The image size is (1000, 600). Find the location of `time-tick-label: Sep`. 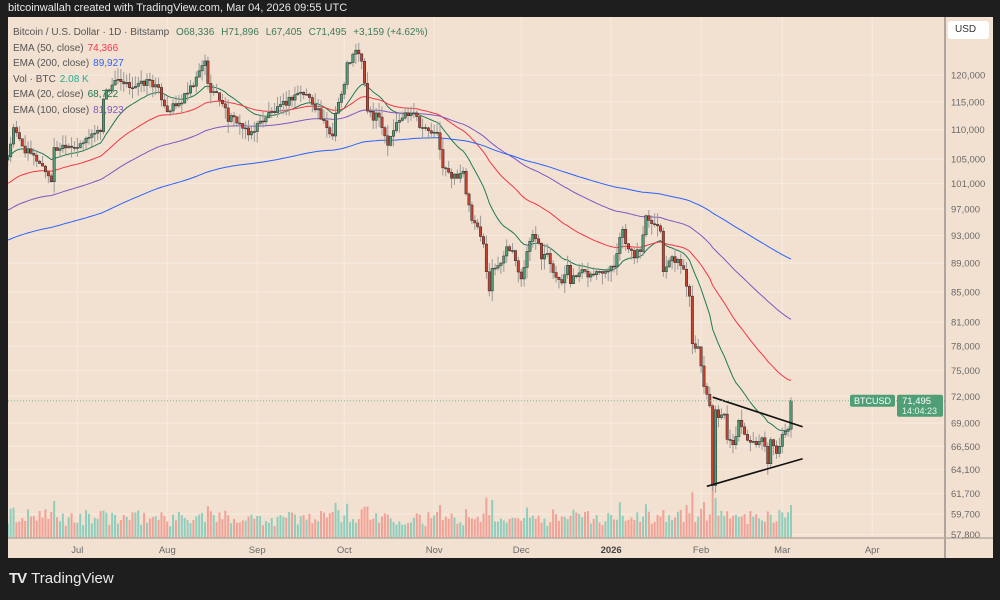

time-tick-label: Sep is located at coordinates (257, 550).